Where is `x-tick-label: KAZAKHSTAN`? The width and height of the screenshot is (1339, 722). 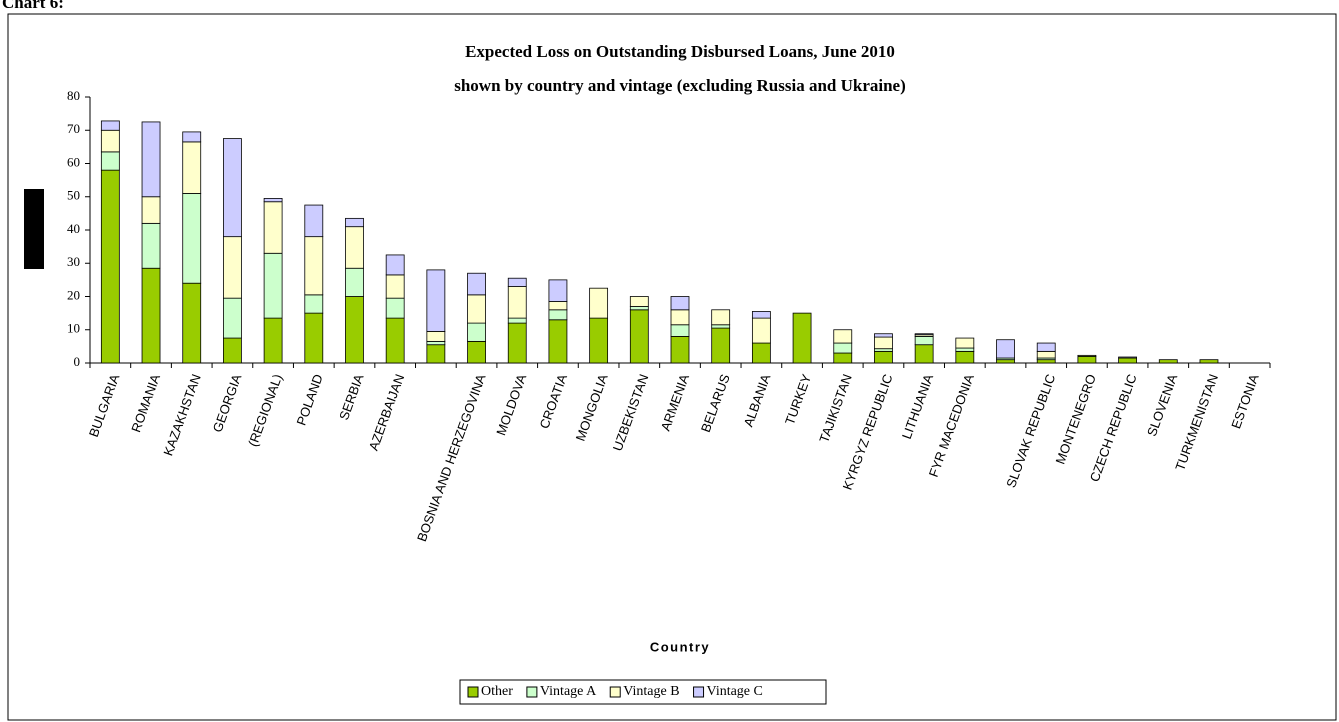
x-tick-label: KAZAKHSTAN is located at coordinates (181, 415).